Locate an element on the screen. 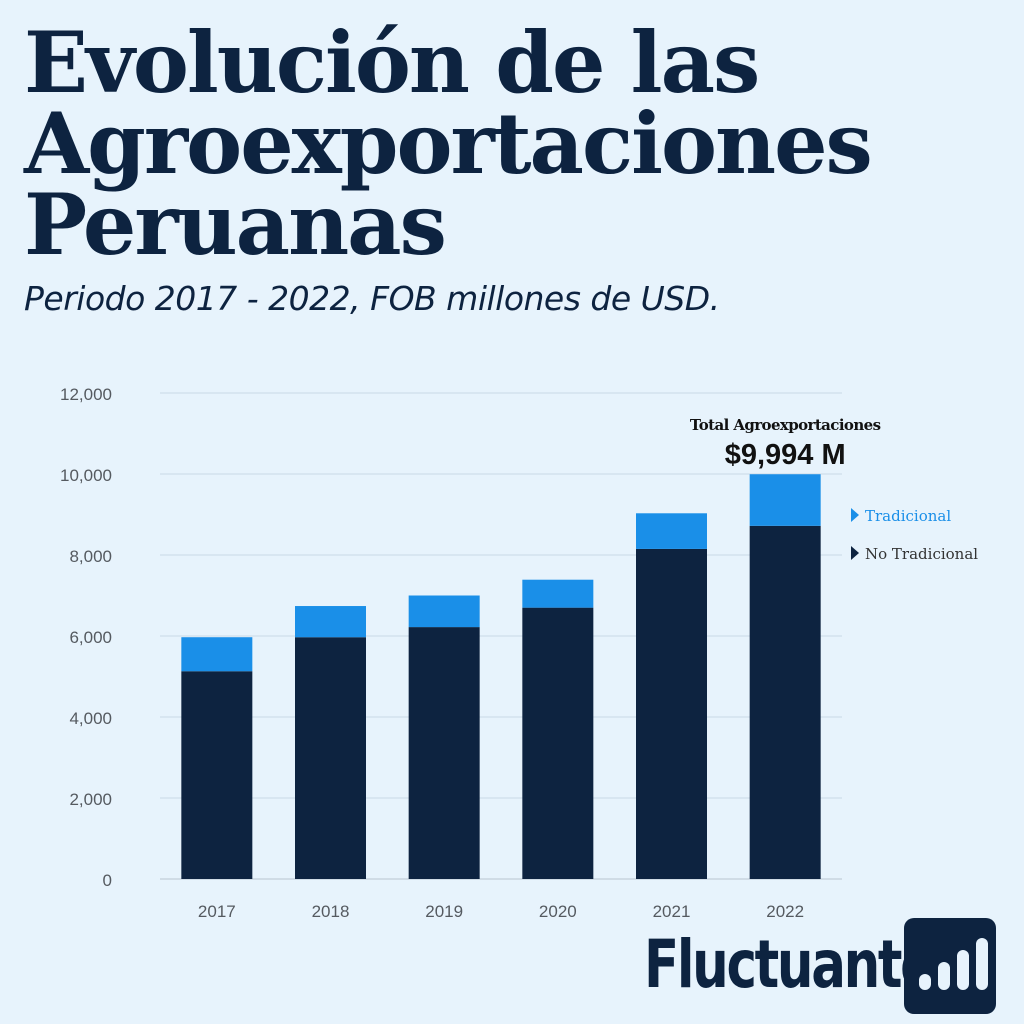  y-tick-label: 6,000 is located at coordinates (90, 637).